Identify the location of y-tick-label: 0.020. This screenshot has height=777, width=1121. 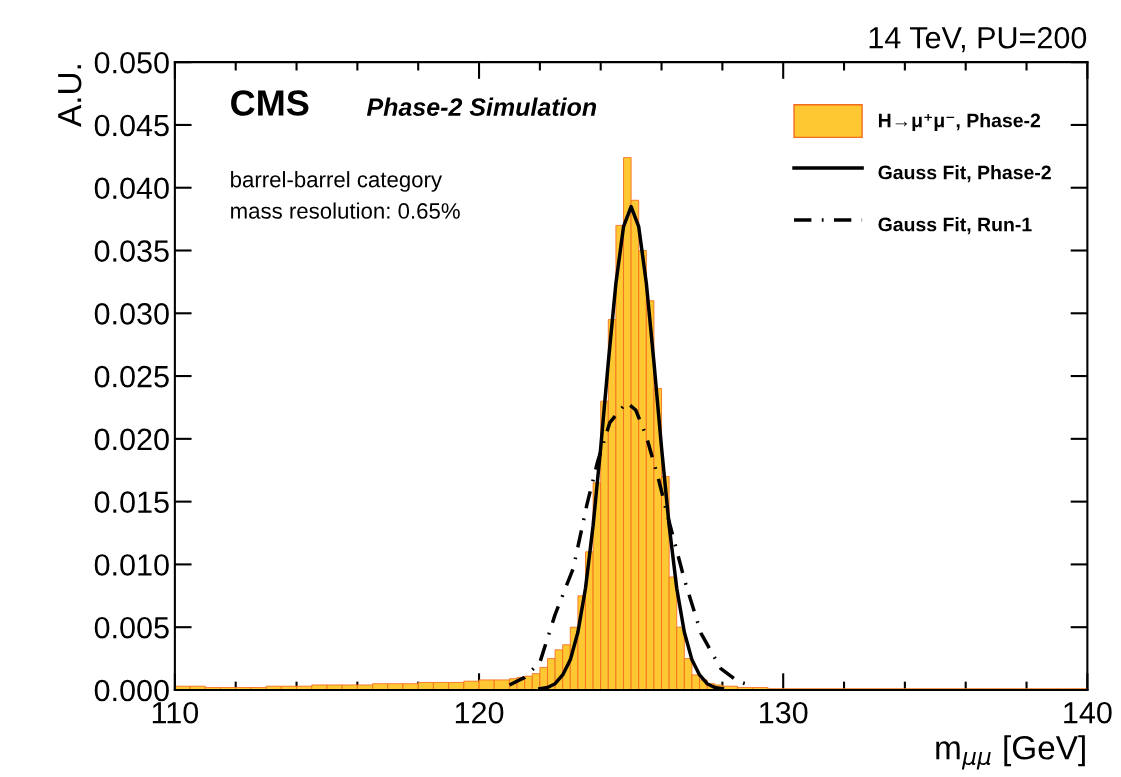
(131, 439).